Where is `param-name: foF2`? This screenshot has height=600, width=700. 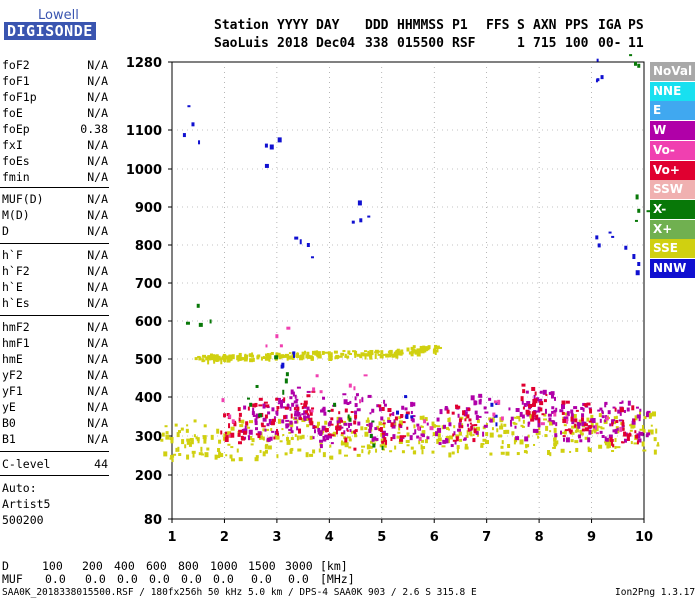 param-name: foF2 is located at coordinates (16, 65).